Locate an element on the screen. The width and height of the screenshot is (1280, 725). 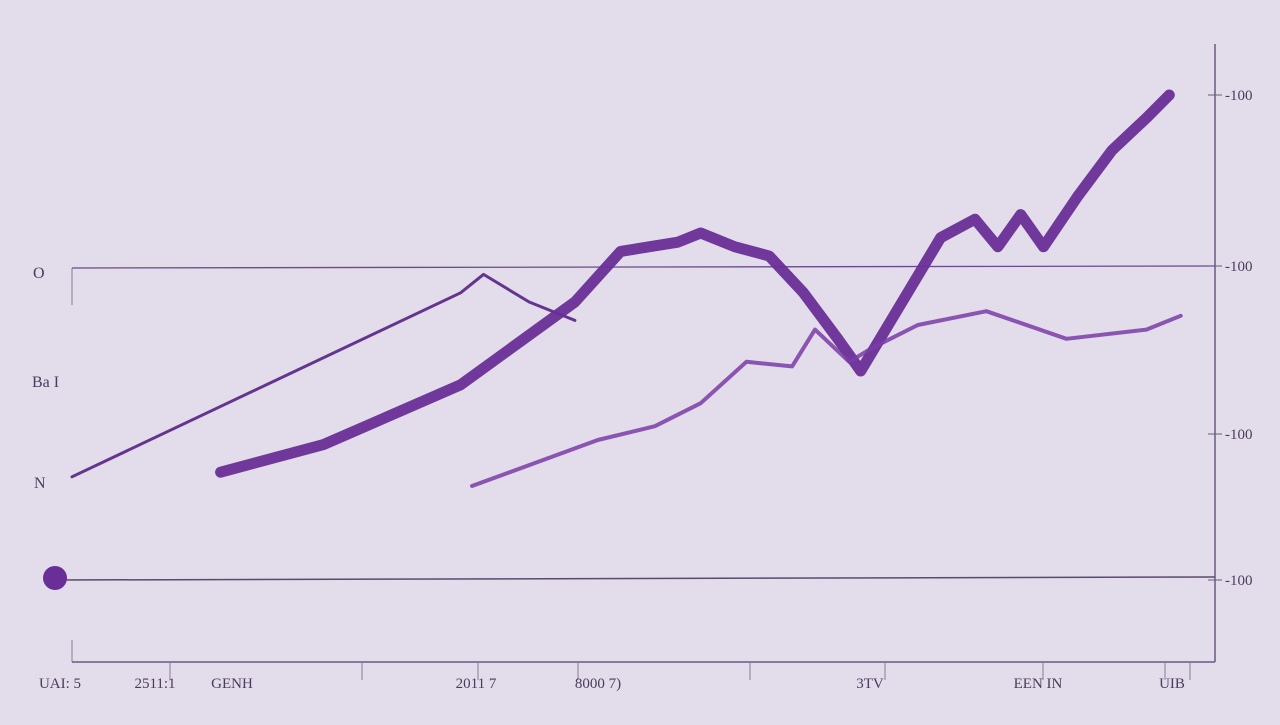
left-axis-label: N is located at coordinates (40, 483).